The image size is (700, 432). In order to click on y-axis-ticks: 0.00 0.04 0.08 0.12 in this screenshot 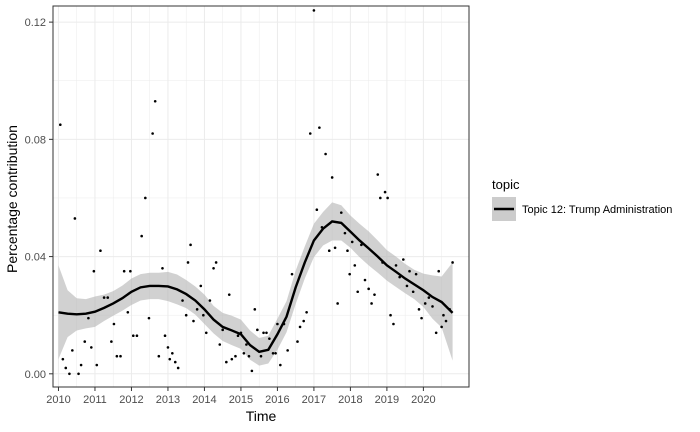, I will do `click(39, 199)`.